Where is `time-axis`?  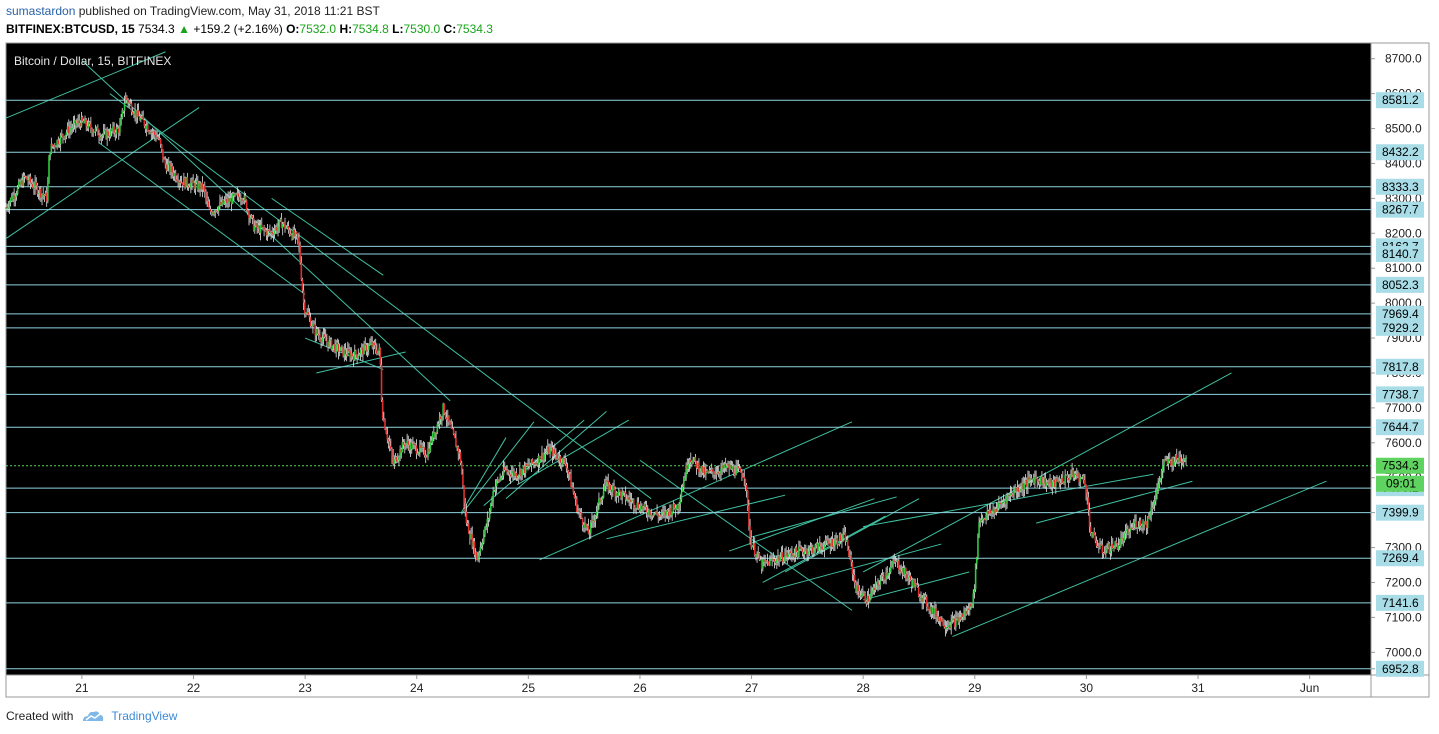 time-axis is located at coordinates (688, 686).